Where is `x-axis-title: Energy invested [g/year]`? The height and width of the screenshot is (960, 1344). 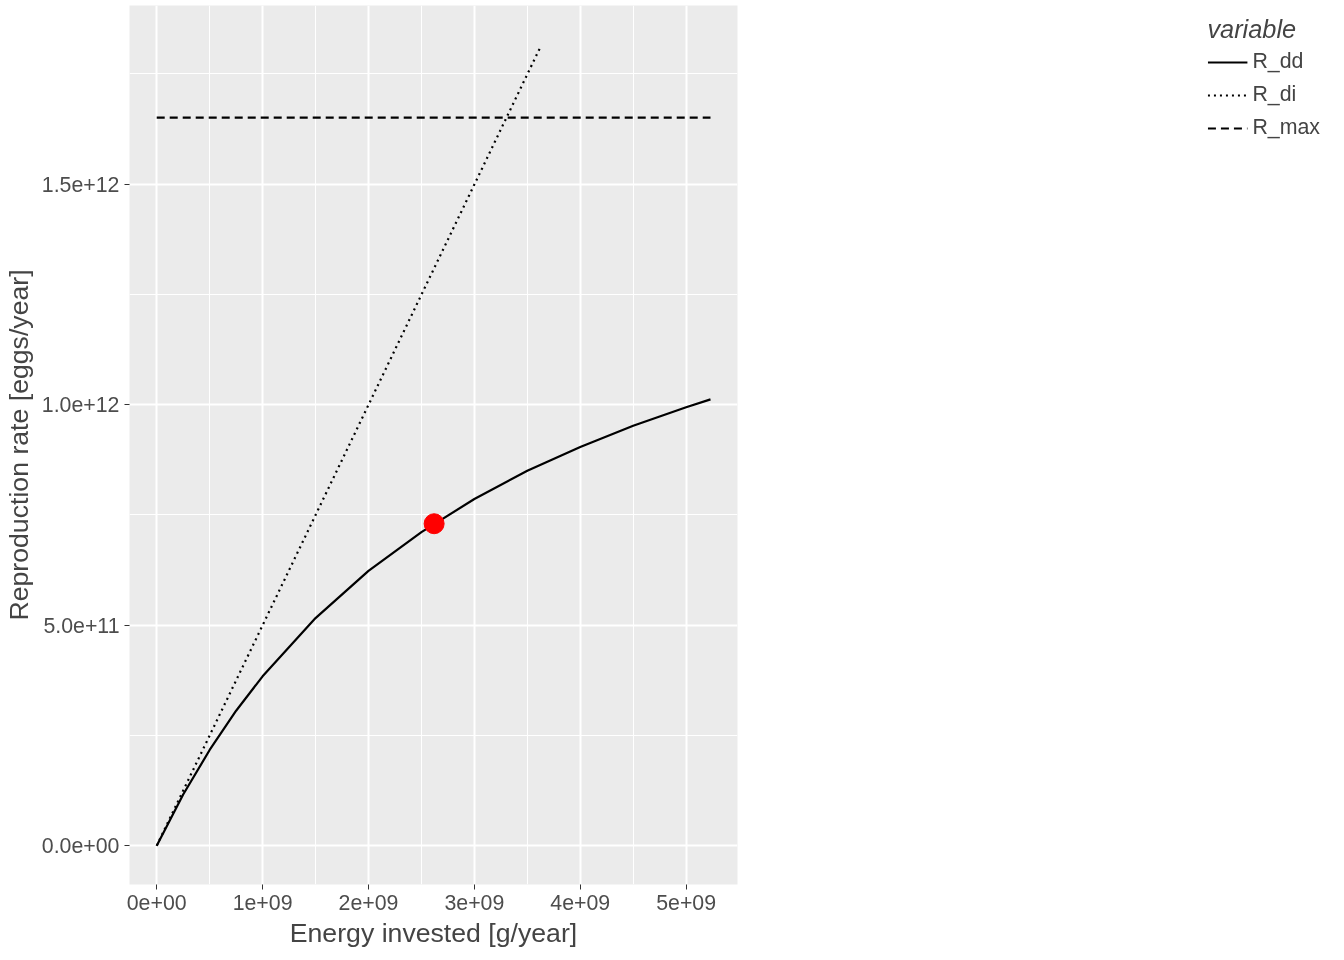
x-axis-title: Energy invested [g/year] is located at coordinates (433, 932).